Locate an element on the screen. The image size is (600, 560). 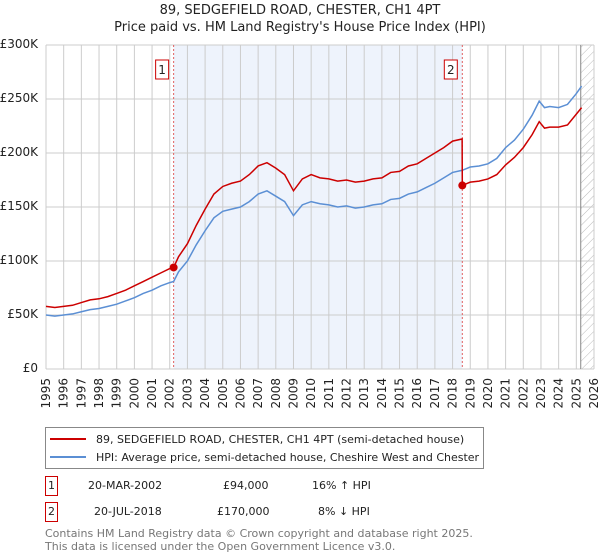
sale-date: 20-JUL-2018 is located at coordinates (128, 511).